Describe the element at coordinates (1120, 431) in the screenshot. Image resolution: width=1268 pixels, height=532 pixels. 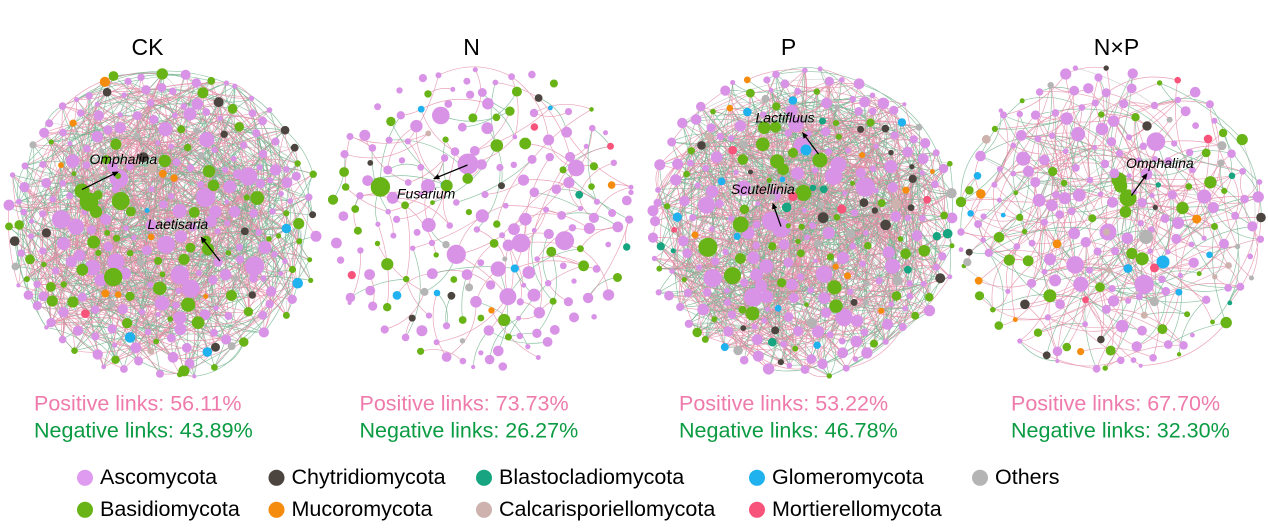
I see `svg-text: Negative links: 32.30%` at that location.